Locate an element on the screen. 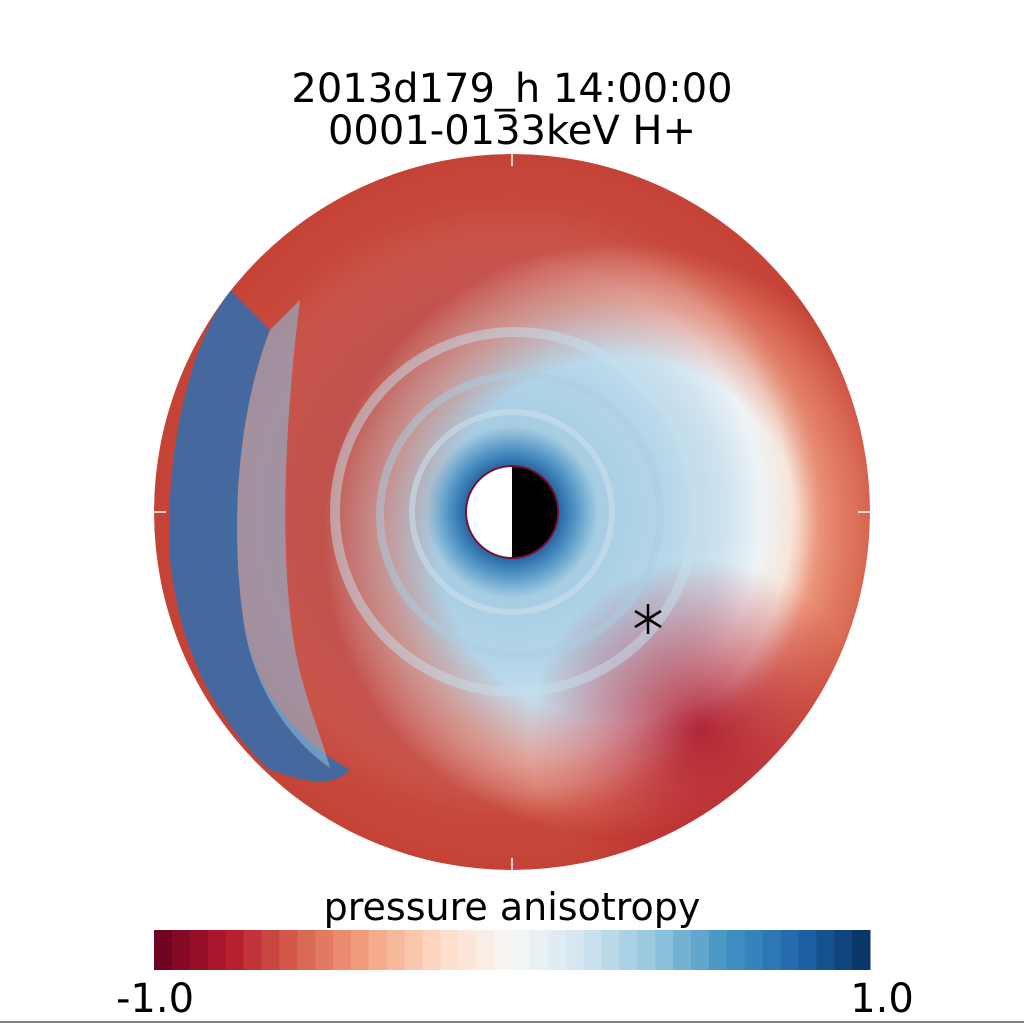 This screenshot has width=1024, height=1024. planet is located at coordinates (512, 512).